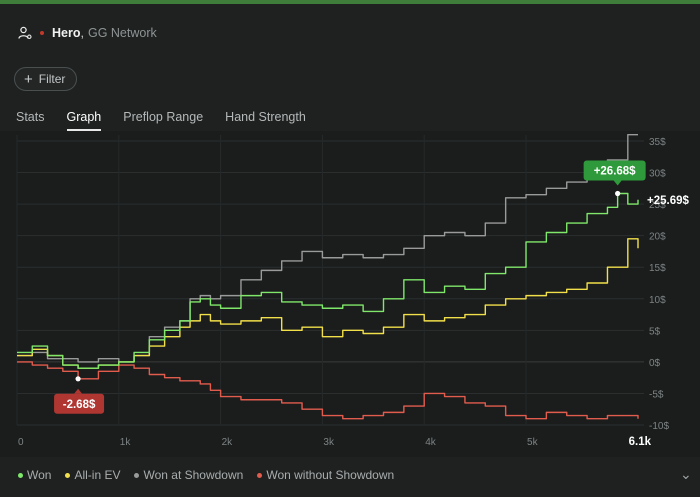 The width and height of the screenshot is (700, 497). Describe the element at coordinates (78, 379) in the screenshot. I see `low-marker` at that location.